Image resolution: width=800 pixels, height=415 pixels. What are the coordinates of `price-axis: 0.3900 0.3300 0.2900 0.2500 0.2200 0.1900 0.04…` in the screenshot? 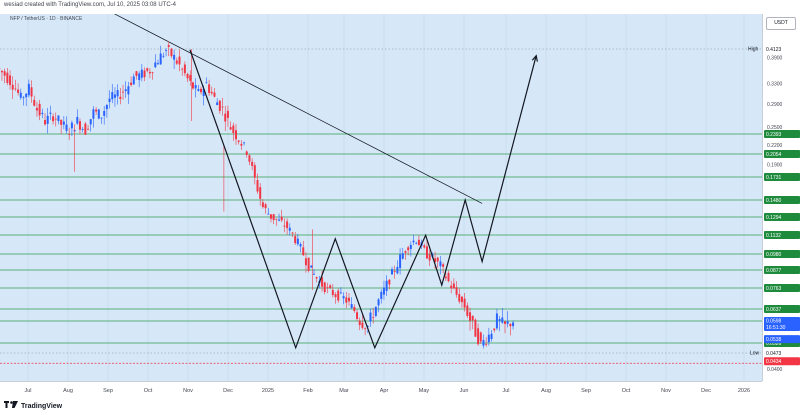 It's located at (781, 197).